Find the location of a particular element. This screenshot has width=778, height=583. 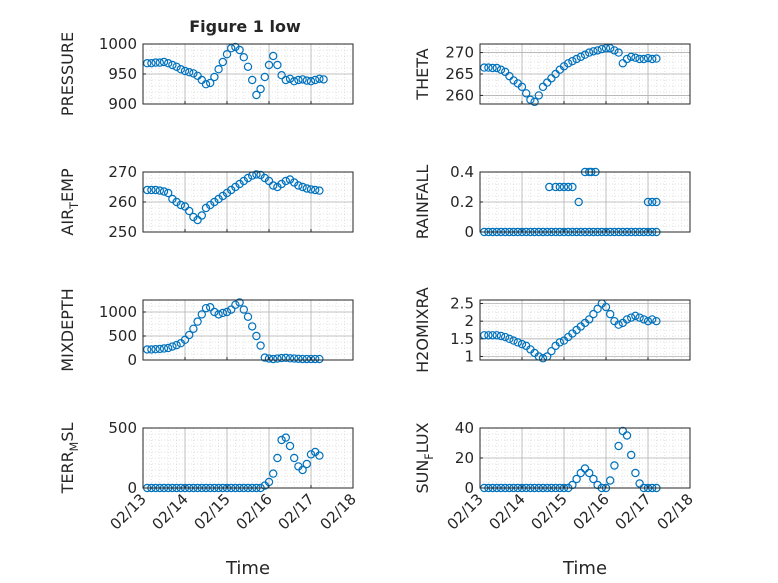

y-tick-label: 270 is located at coordinates (122, 172).